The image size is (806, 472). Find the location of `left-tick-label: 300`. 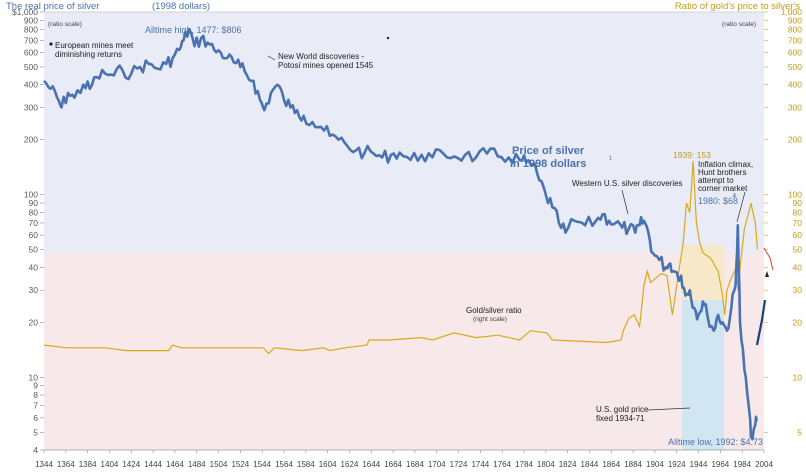

left-tick-label: 300 is located at coordinates (31, 108).